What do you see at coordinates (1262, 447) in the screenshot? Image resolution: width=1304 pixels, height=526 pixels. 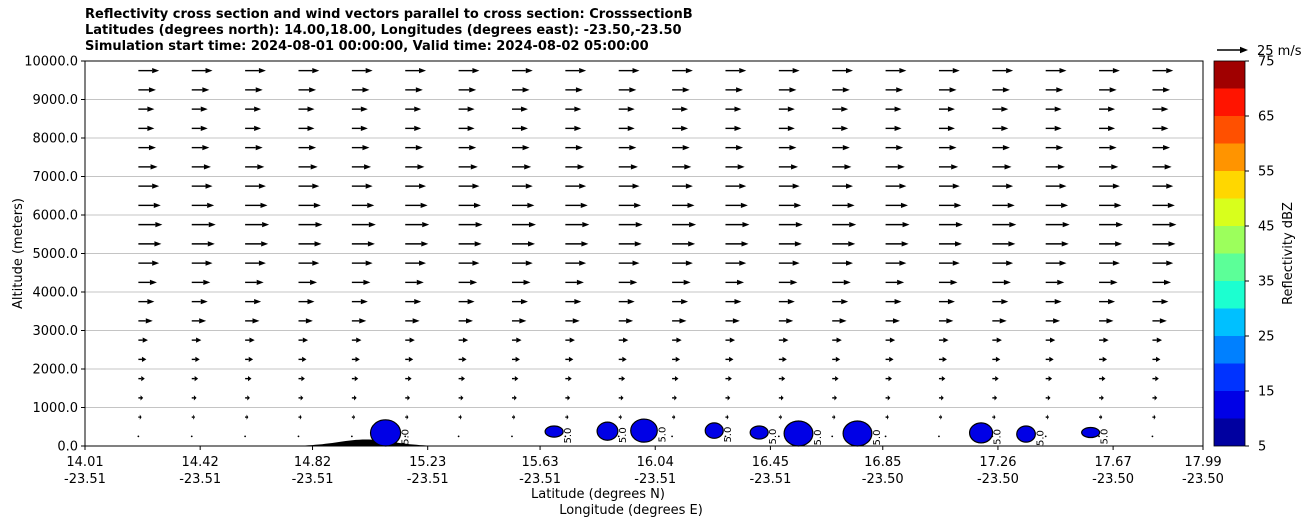 I see `colorbar-tick-label: 5` at bounding box center [1262, 447].